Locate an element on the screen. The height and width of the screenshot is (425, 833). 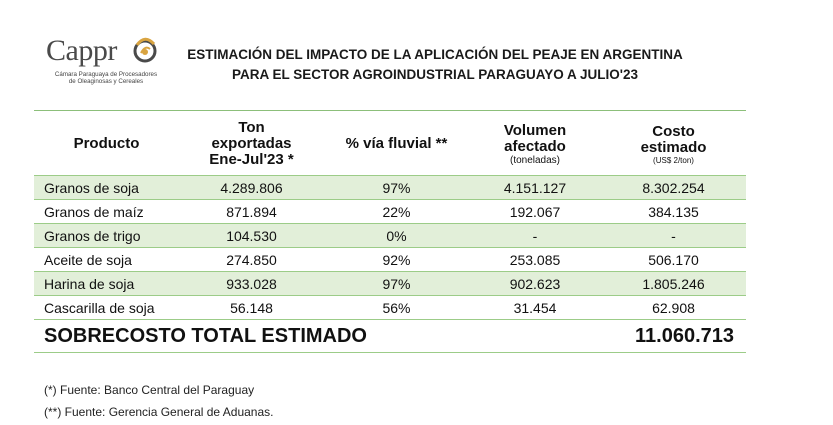
header-ton: Ton exportadas Ene-Jul'23 * is located at coordinates (251, 143).